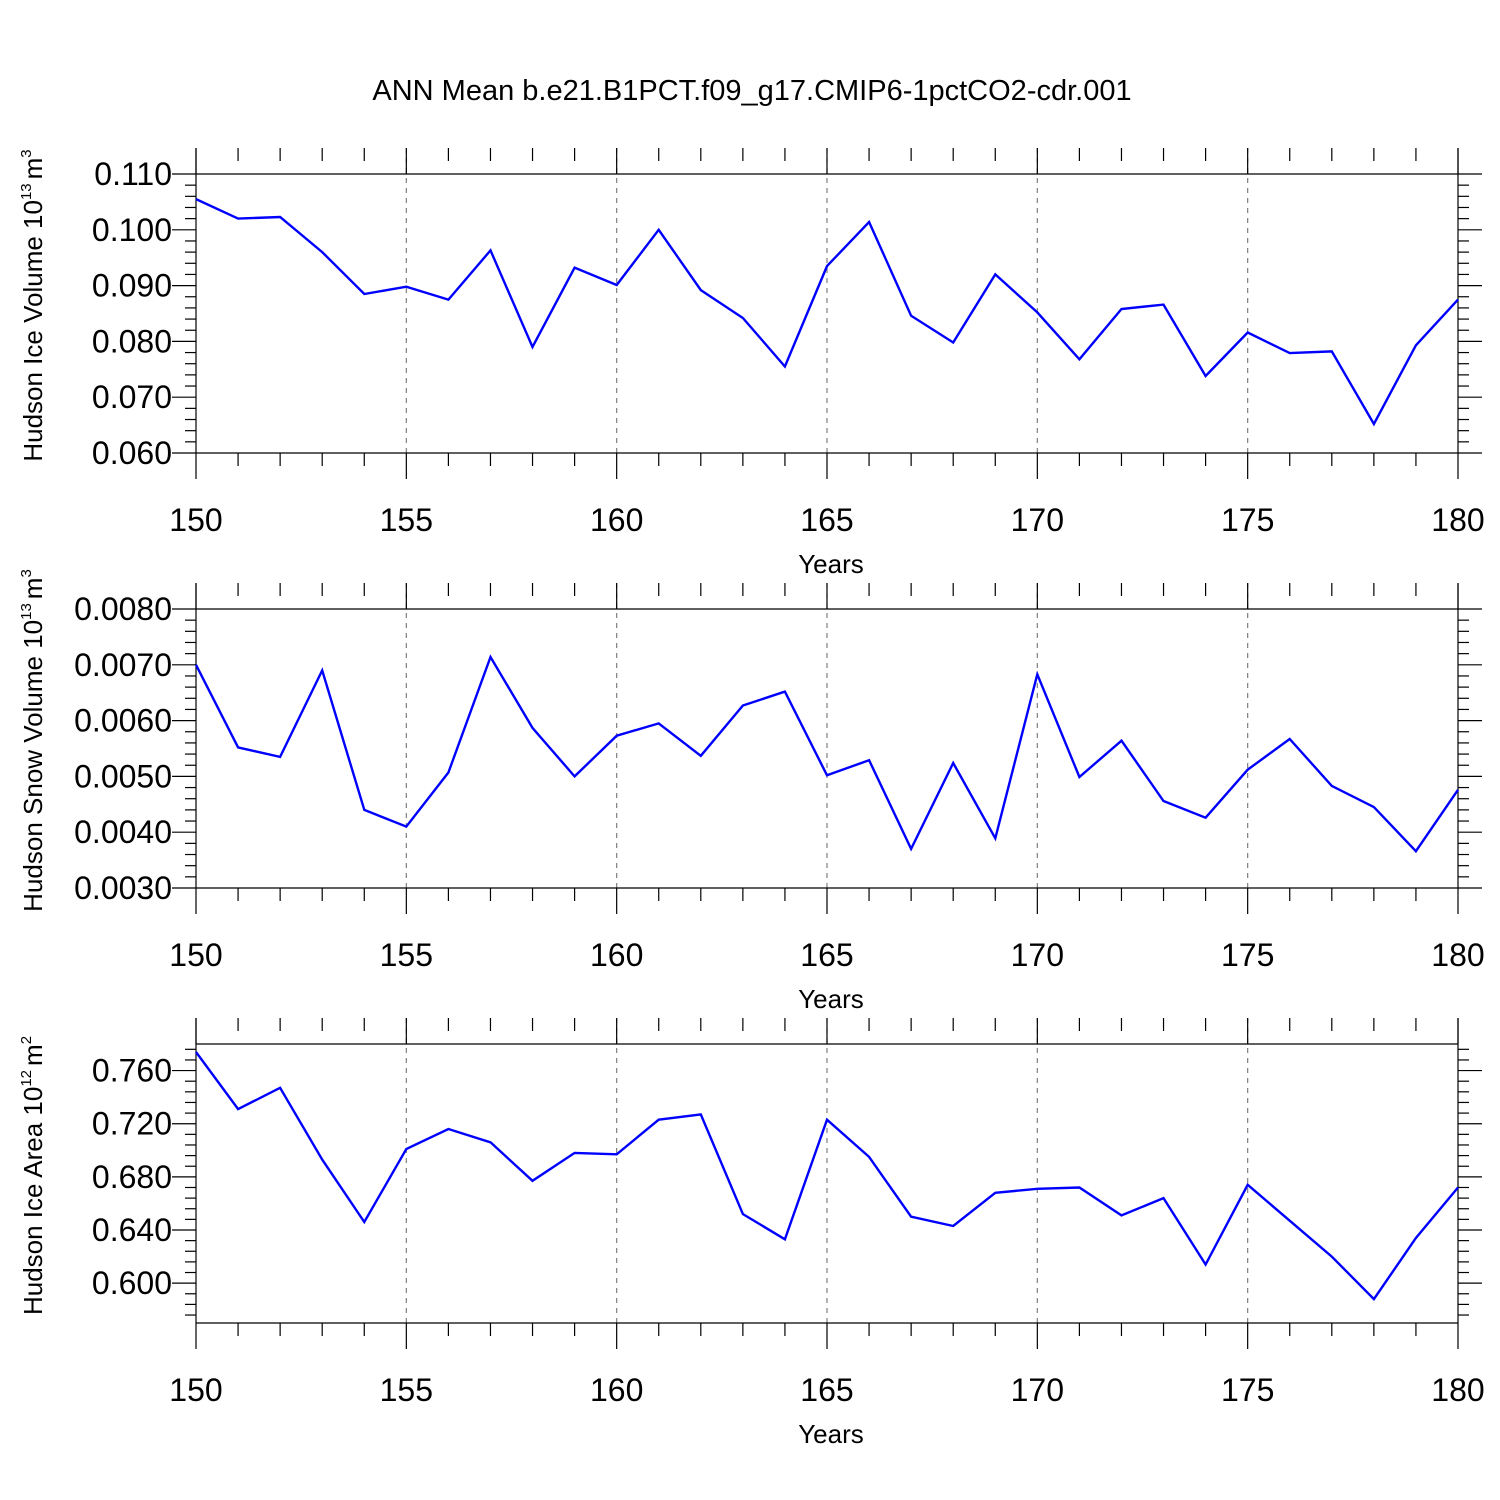  I want to click on y-axis-label-text: Hudson Ice Volume 10, so click(33, 331).